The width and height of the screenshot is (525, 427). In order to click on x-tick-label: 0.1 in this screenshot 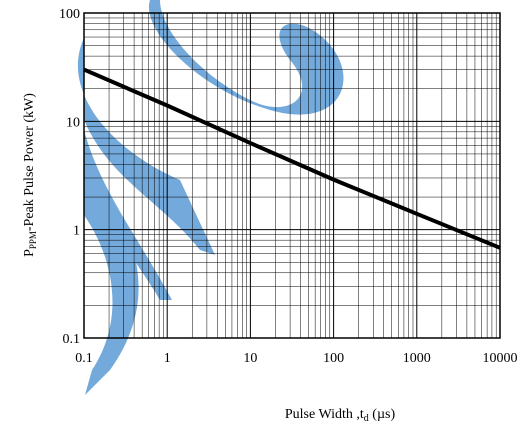, I will do `click(84, 358)`.